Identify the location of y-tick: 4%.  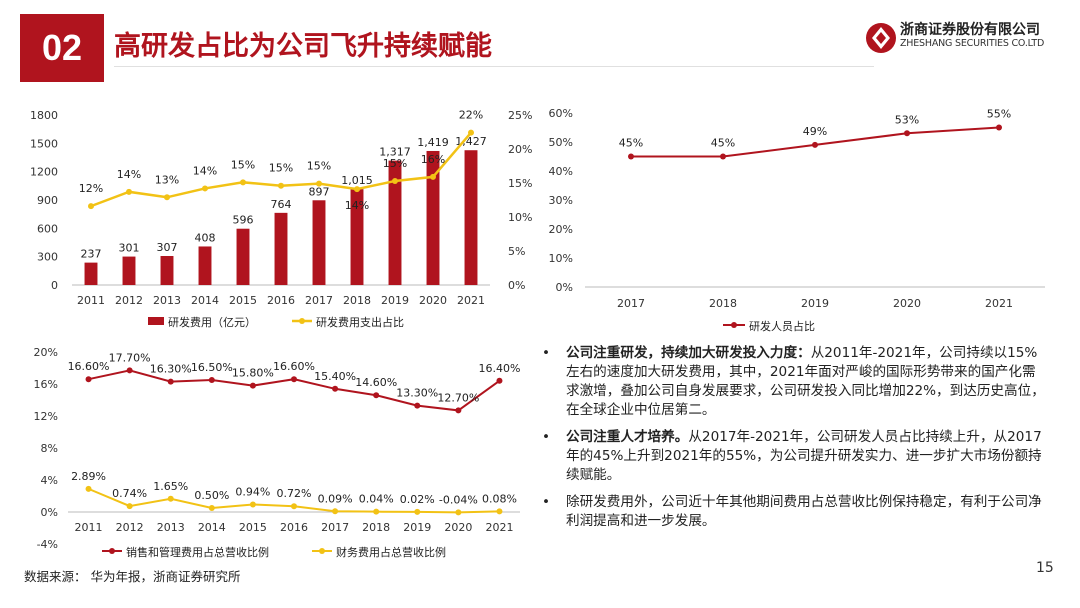
(49, 480).